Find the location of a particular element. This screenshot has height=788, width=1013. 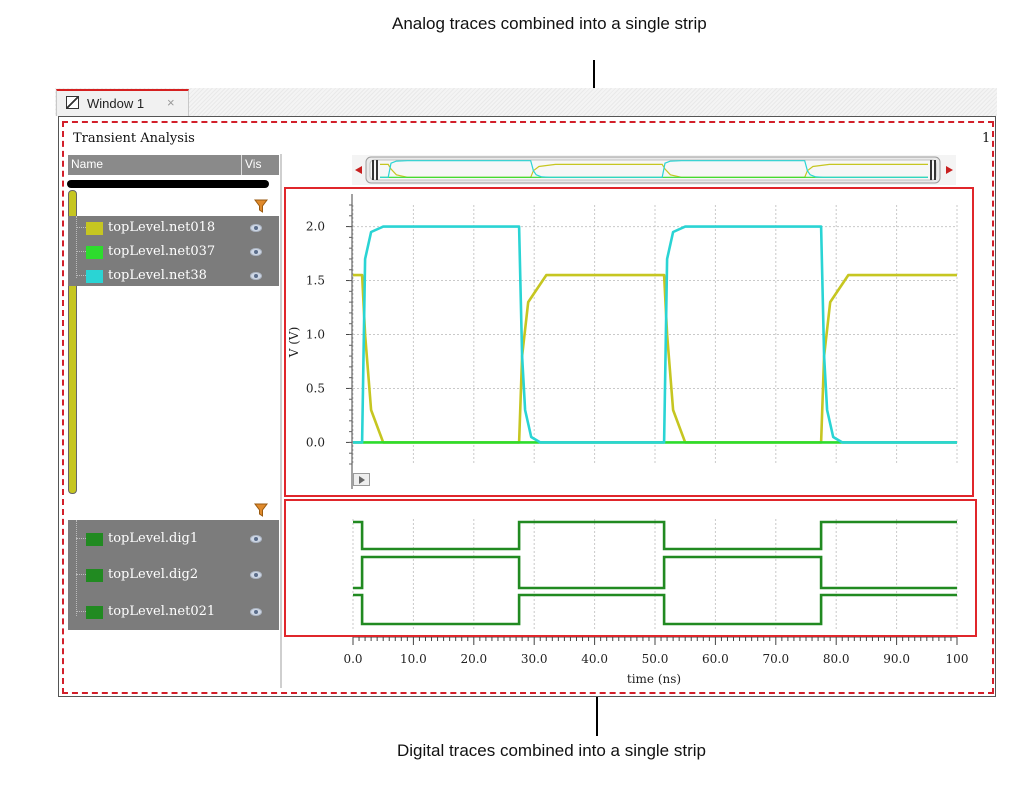

x-tick-label: 20.0 is located at coordinates (473, 659).